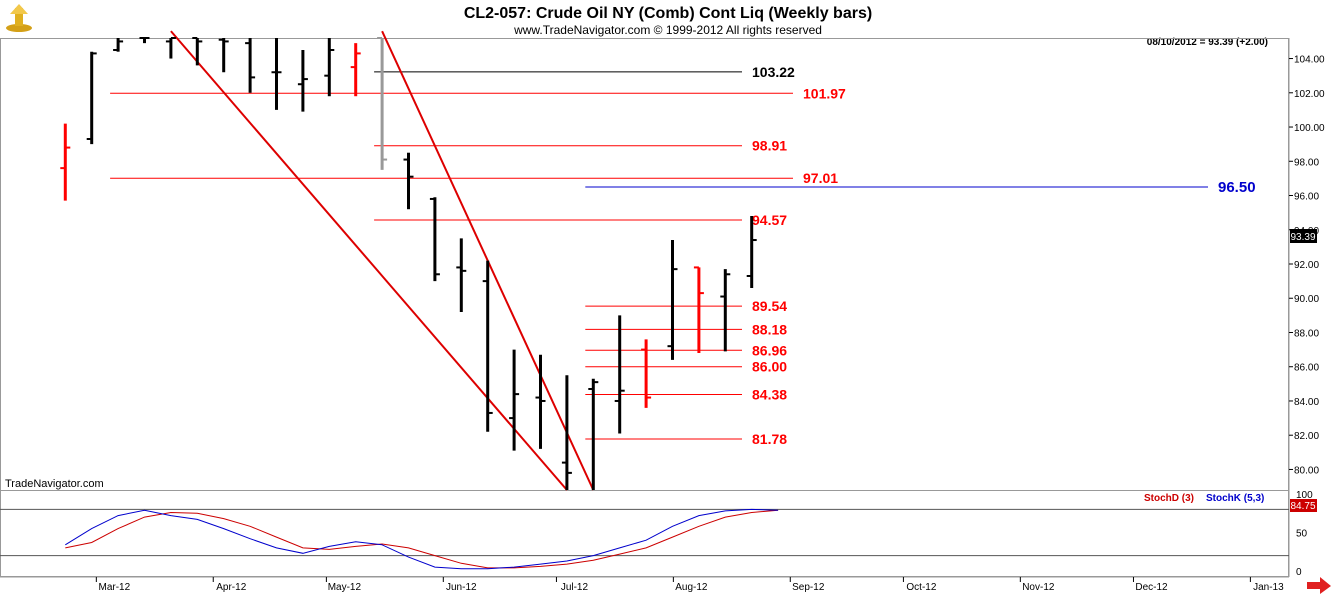 The width and height of the screenshot is (1336, 594). Describe the element at coordinates (19, 18) in the screenshot. I see `trade-navigator-logo-icon` at that location.